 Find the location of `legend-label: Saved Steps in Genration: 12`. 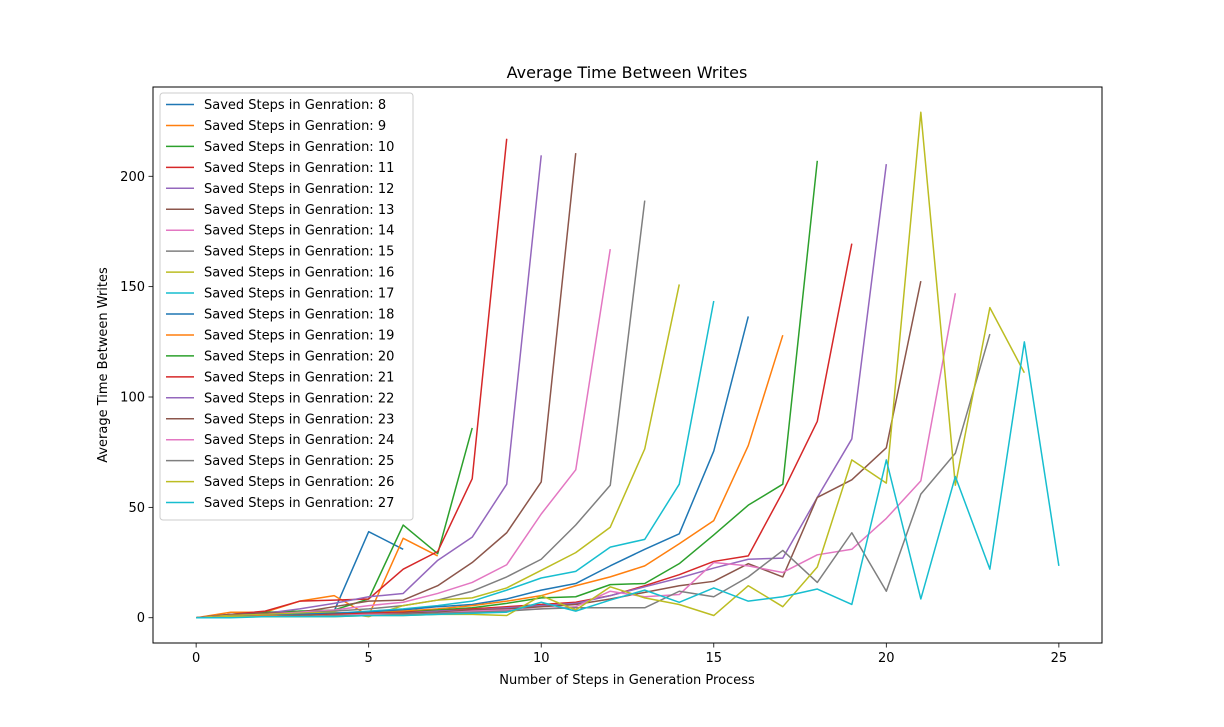

legend-label: Saved Steps in Genration: 12 is located at coordinates (299, 189).